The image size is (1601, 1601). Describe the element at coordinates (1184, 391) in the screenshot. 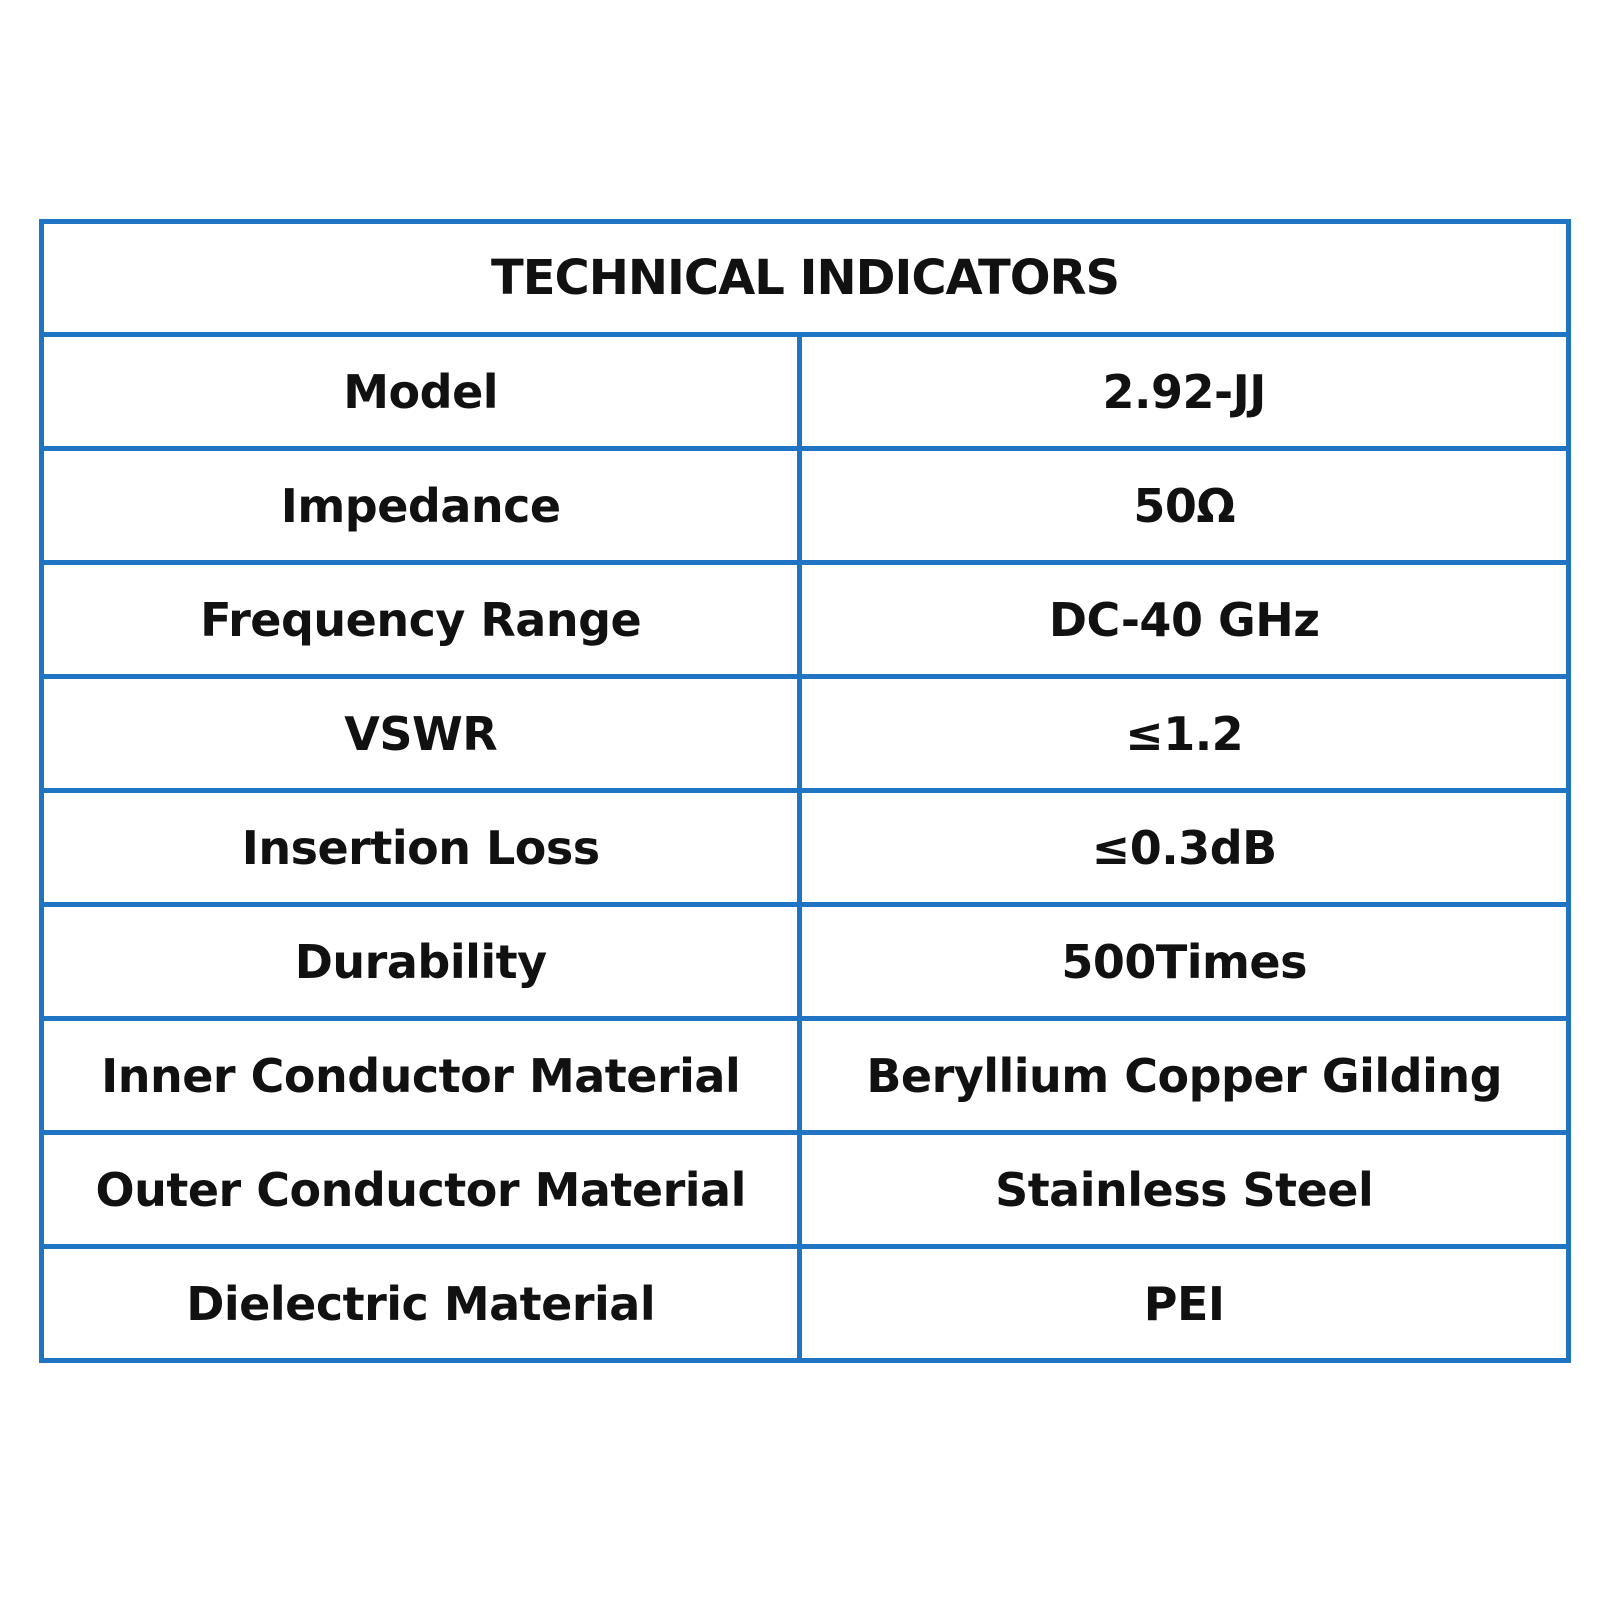

I see `spec-value: 2.92-JJ` at that location.